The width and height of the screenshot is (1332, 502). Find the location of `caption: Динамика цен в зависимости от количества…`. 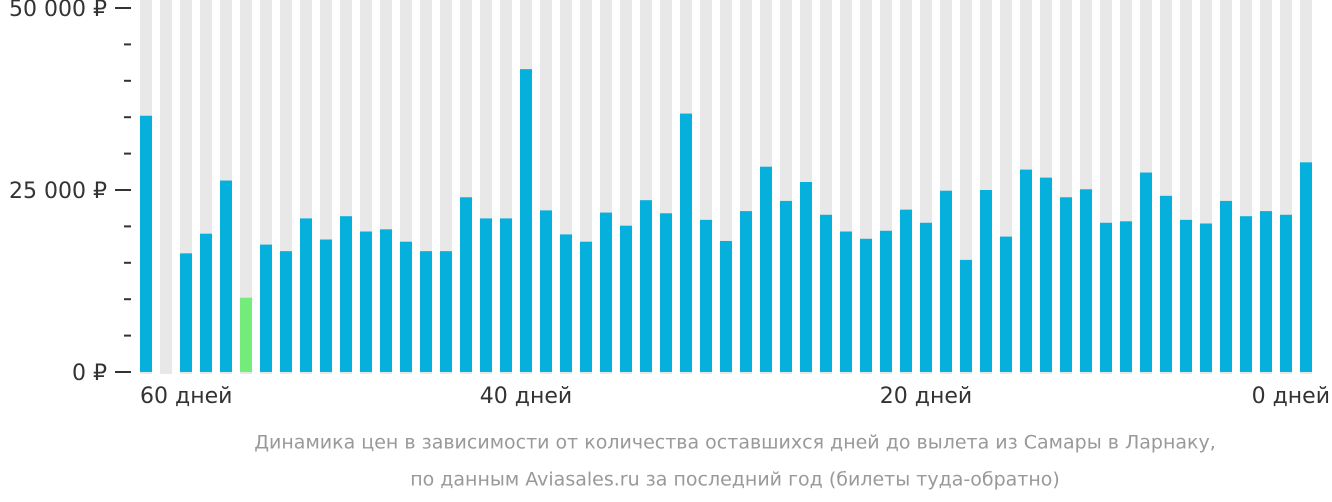

caption: Динамика цен в зависимости от количества… is located at coordinates (735, 443).